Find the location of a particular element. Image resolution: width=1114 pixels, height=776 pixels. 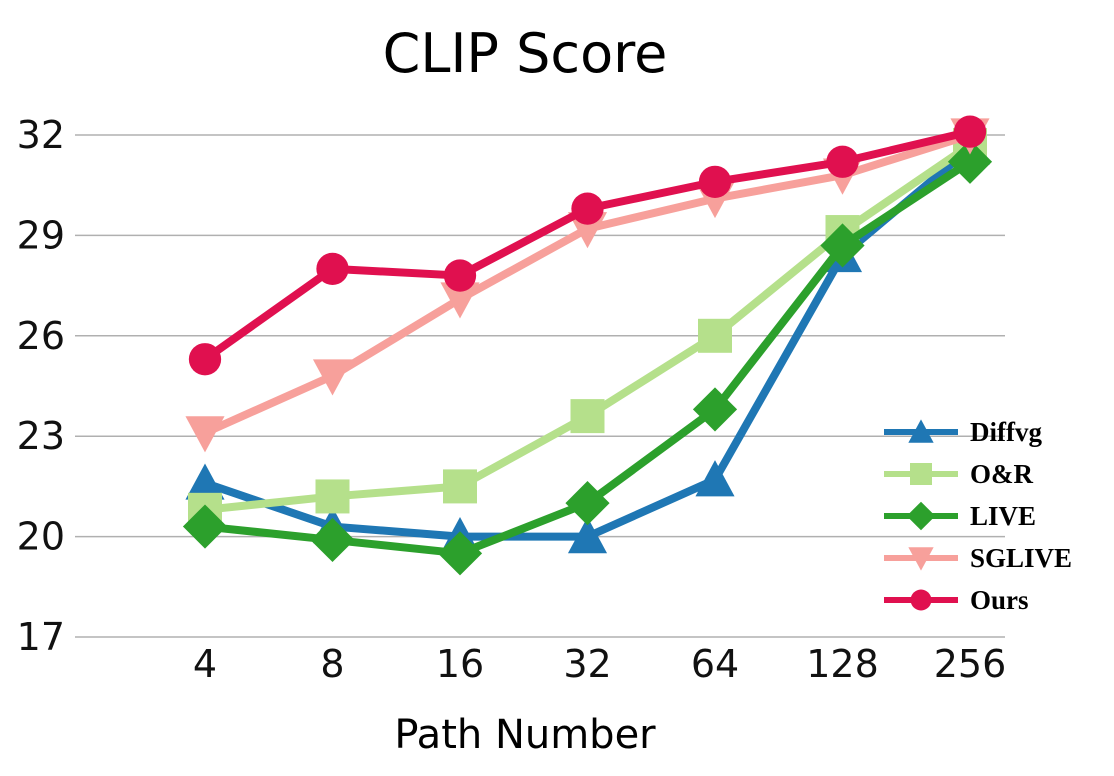

legend-marker-ours is located at coordinates (921, 600).